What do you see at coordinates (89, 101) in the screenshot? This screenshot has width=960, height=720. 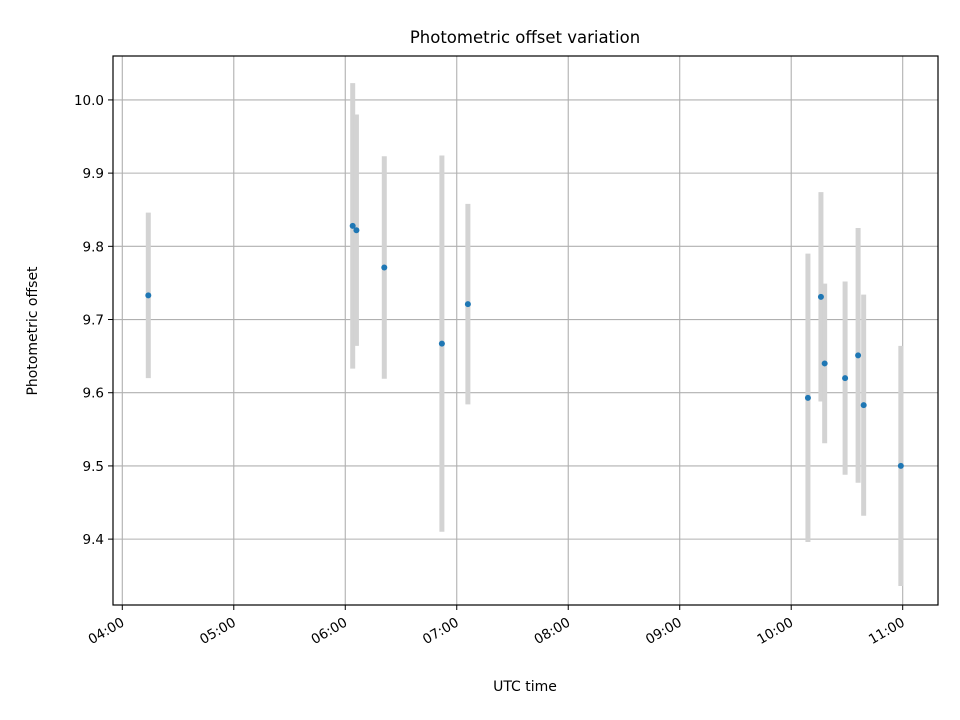 I see `y-tick-label: 10.0` at bounding box center [89, 101].